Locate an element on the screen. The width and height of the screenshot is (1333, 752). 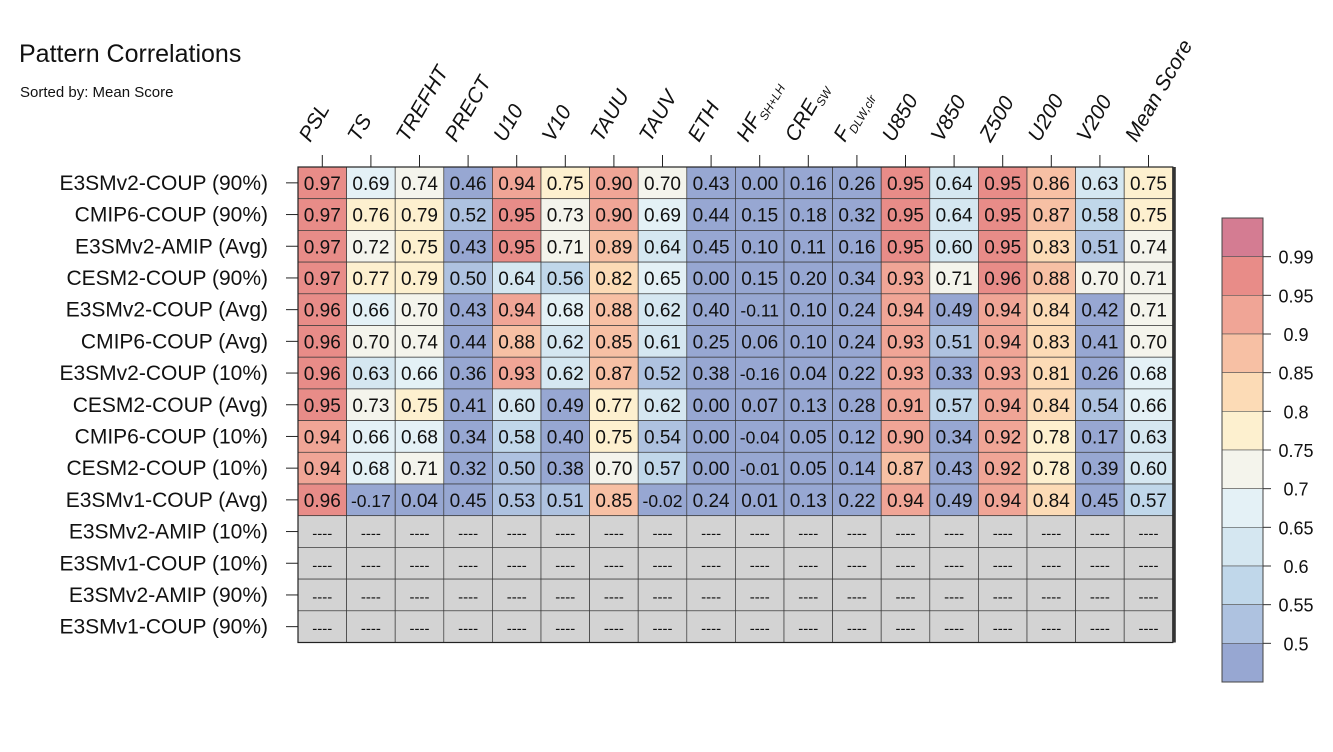
cell-value-label: 0.64 is located at coordinates (954, 216).